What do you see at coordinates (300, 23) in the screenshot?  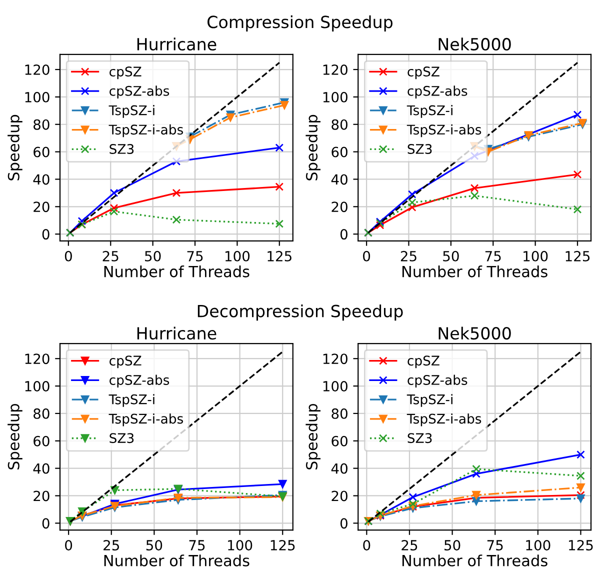 I see `text: Compression Speedup` at bounding box center [300, 23].